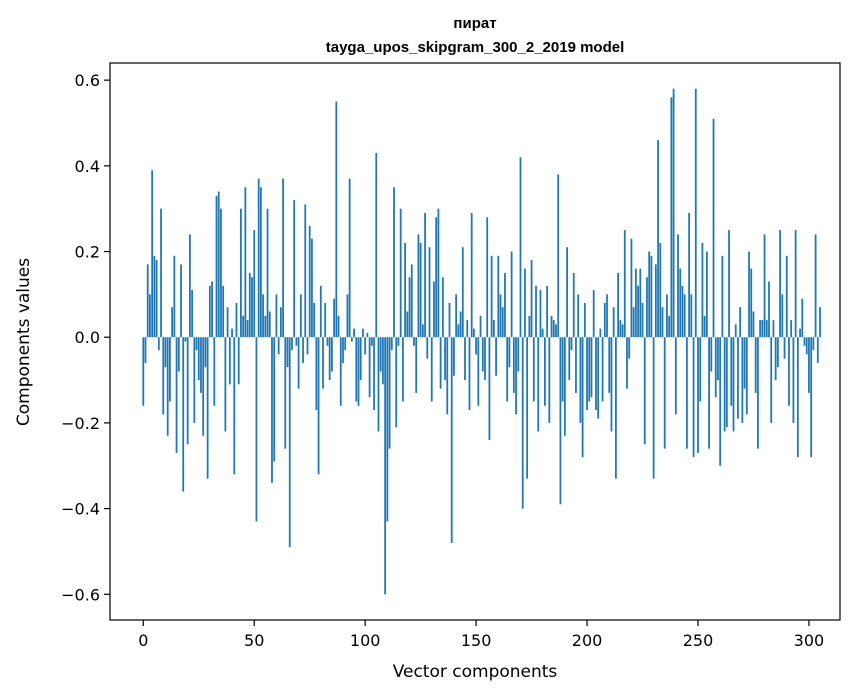  What do you see at coordinates (365, 640) in the screenshot?
I see `x-tick-label: 100` at bounding box center [365, 640].